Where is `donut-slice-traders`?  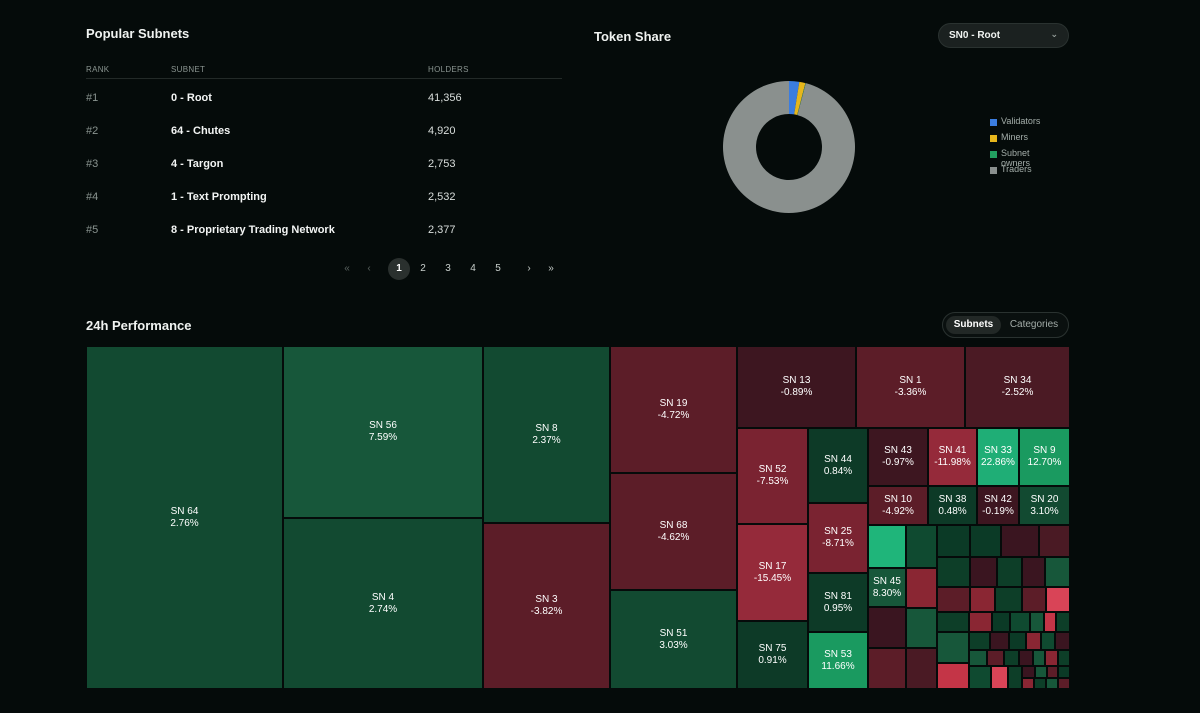 donut-slice-traders is located at coordinates (789, 147).